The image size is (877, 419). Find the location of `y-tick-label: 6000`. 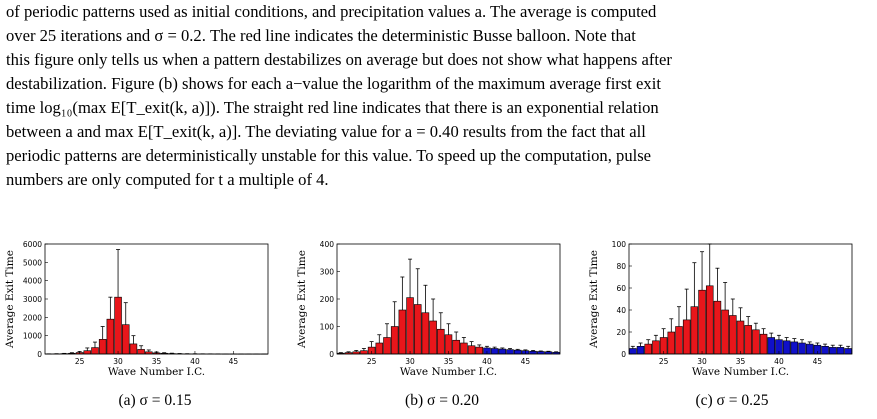

y-tick-label: 6000 is located at coordinates (32, 244).